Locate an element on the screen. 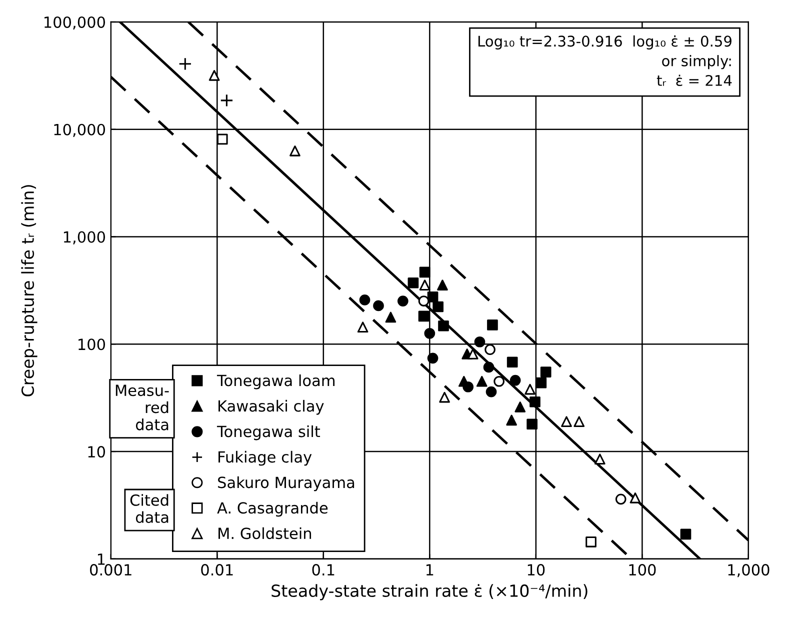 The width and height of the screenshot is (792, 628). legend-label: M. Goldstein is located at coordinates (265, 533).